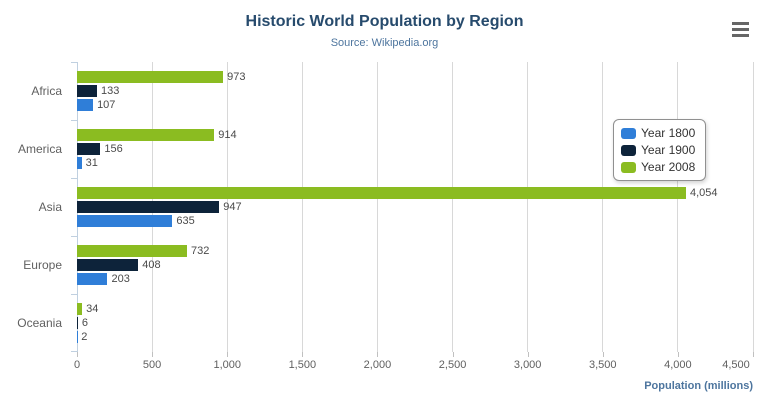 The image size is (769, 416). I want to click on bar-line: 2, so click(415, 337).